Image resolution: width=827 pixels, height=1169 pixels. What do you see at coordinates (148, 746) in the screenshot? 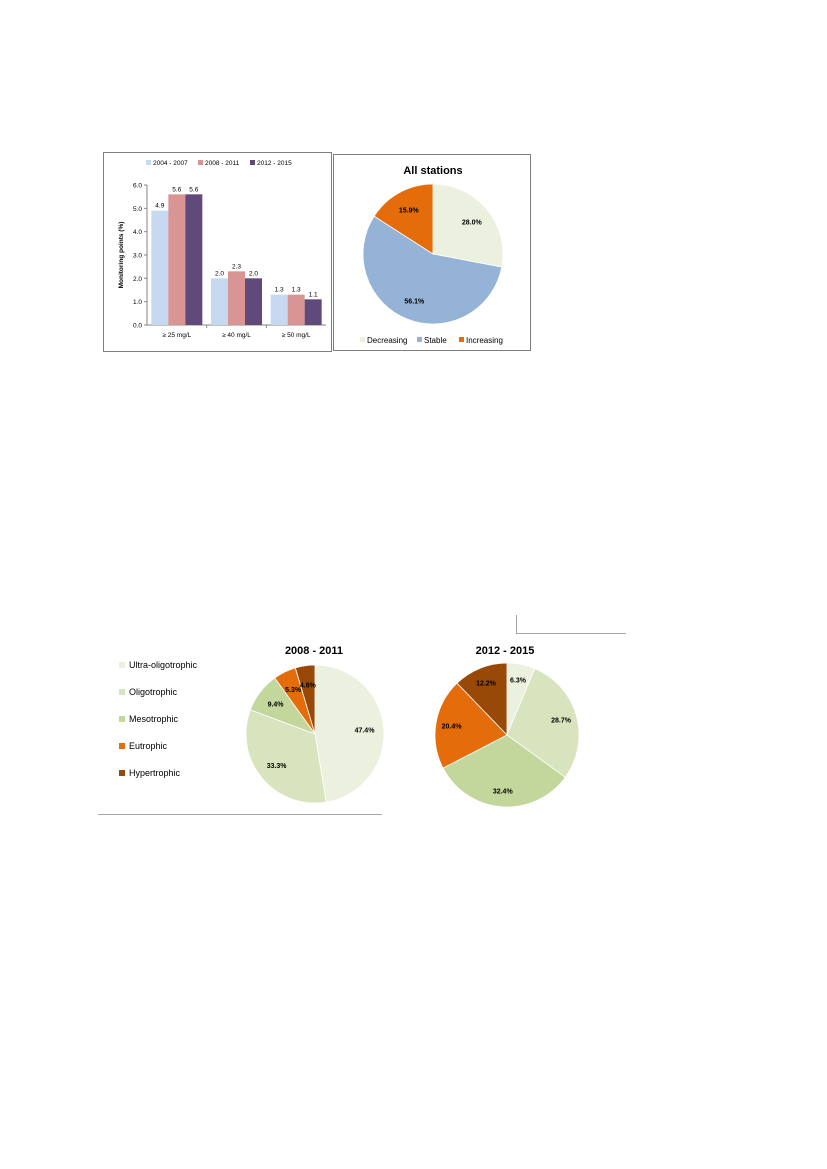
I see `legend-label: Eutrophic` at bounding box center [148, 746].